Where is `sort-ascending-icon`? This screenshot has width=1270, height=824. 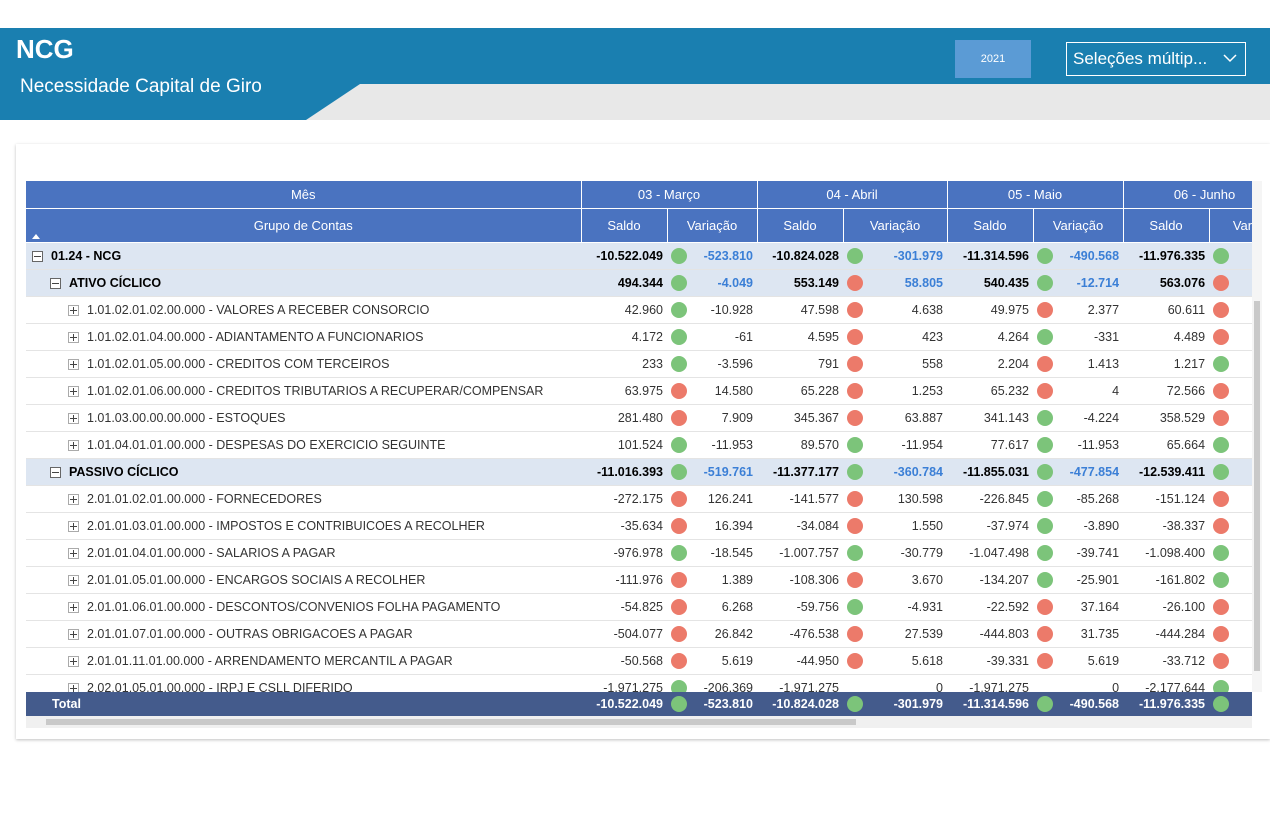
sort-ascending-icon is located at coordinates (36, 236).